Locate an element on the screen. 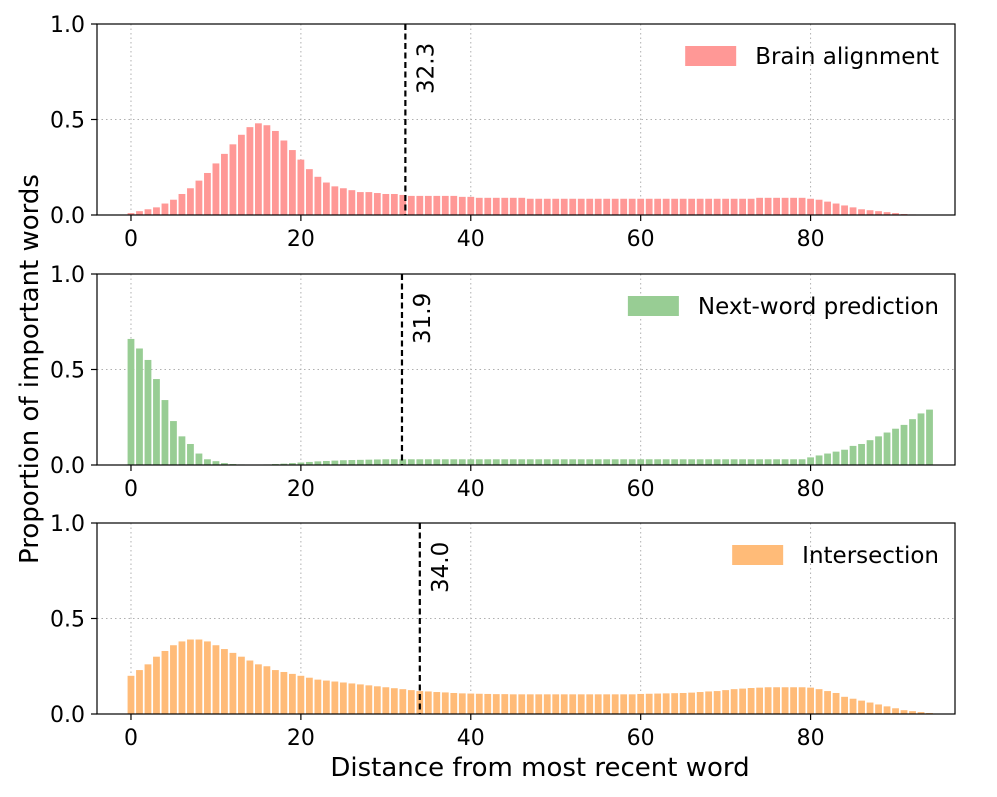  mean-line-label: 32.3 is located at coordinates (426, 68).